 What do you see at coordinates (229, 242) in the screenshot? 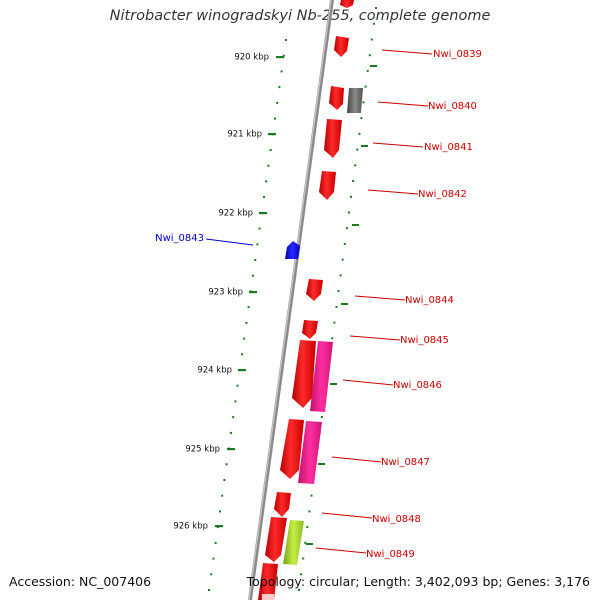
I see `leader-line-reverse` at bounding box center [229, 242].